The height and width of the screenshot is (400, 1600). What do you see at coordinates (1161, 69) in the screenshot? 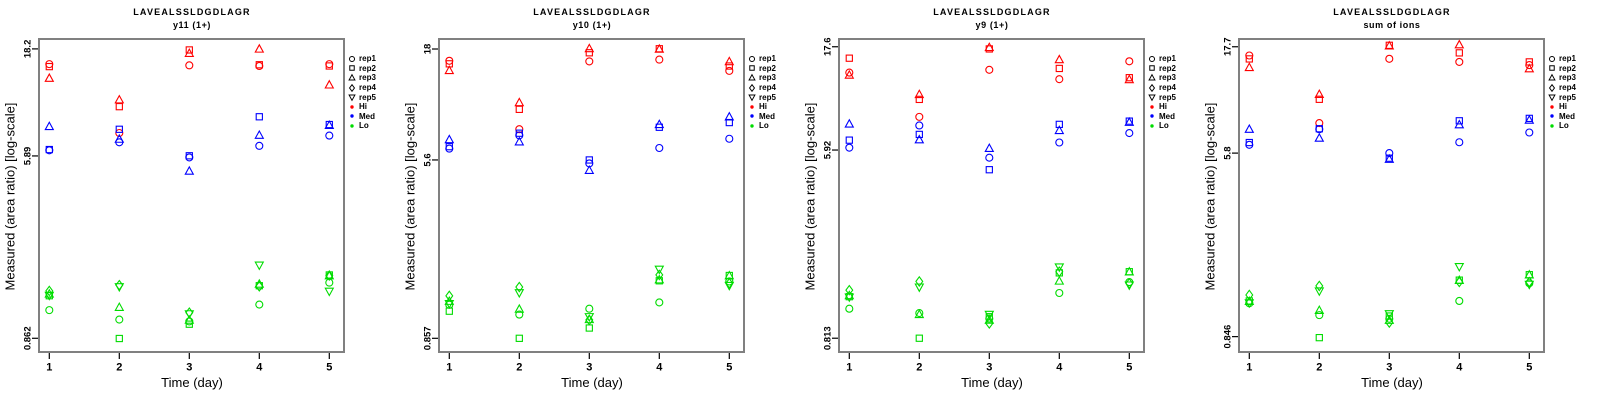
I see `legend-item-rep2: rep2` at bounding box center [1161, 69].